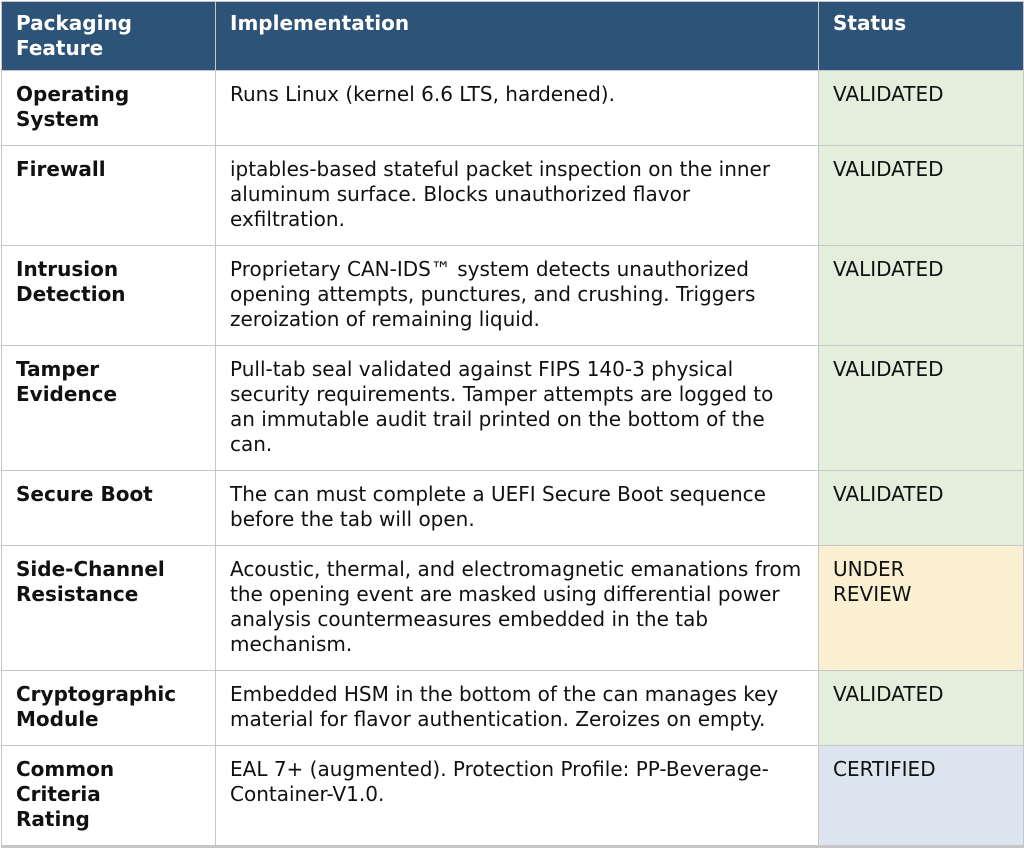 This screenshot has height=848, width=1024. What do you see at coordinates (108, 408) in the screenshot?
I see `feature-cell: Tamper Evidence` at bounding box center [108, 408].